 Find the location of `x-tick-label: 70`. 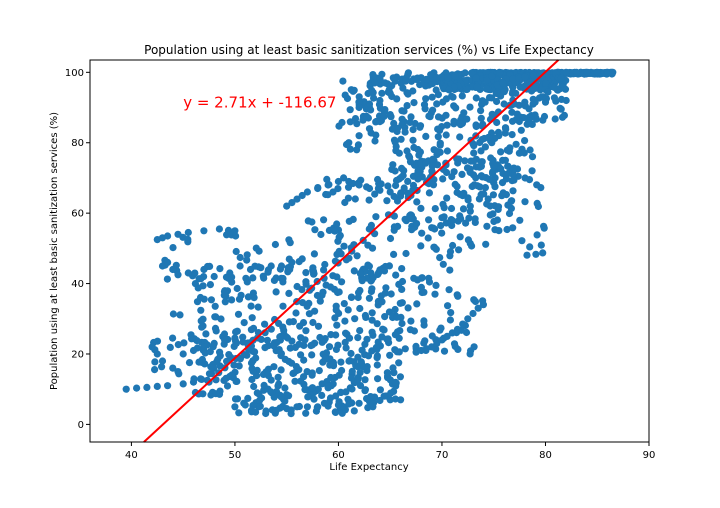

x-tick-label: 70 is located at coordinates (442, 455).